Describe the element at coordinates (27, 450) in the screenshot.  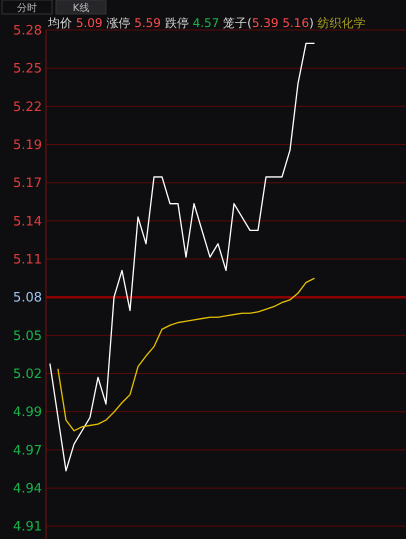
I see `y-tick-label: 4.97` at that location.